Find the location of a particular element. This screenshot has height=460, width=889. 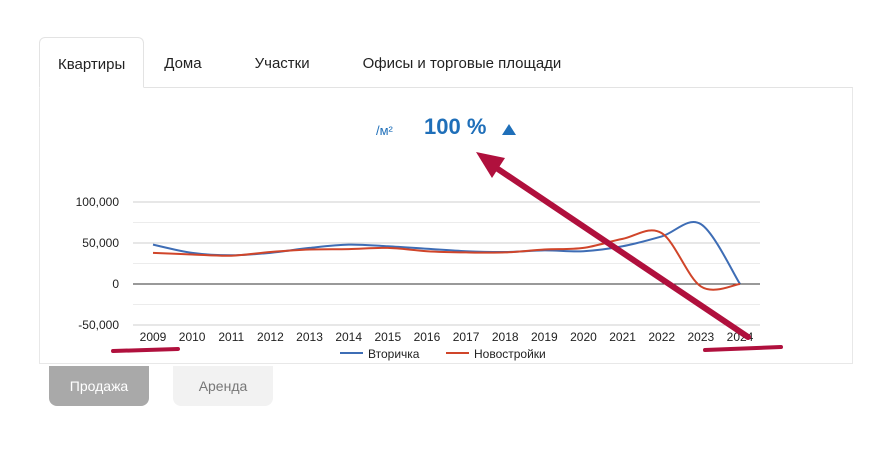

x-tick-label: 2021 is located at coordinates (622, 337).